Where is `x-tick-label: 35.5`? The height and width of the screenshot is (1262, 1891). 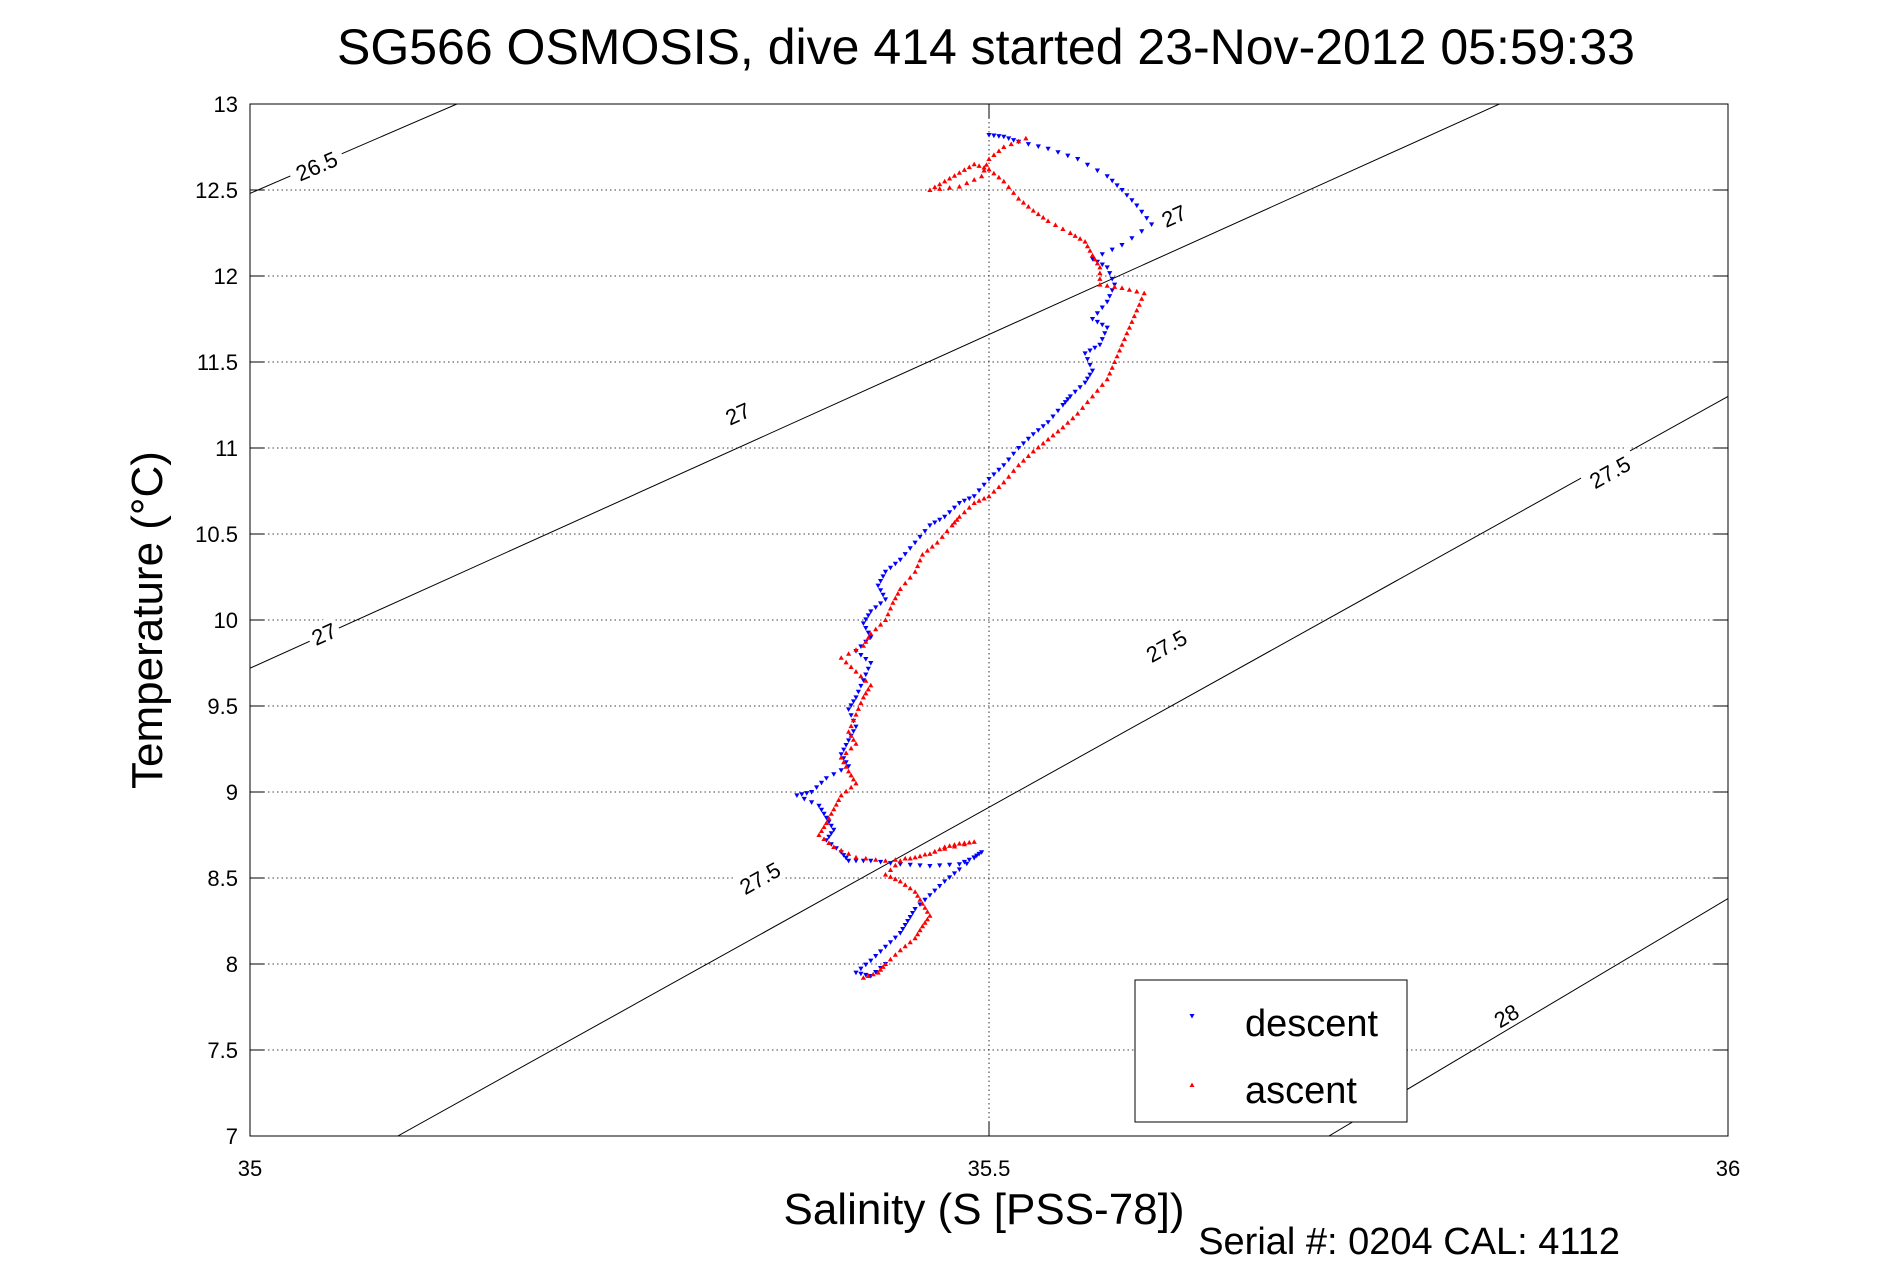
x-tick-label: 35.5 is located at coordinates (989, 1168).